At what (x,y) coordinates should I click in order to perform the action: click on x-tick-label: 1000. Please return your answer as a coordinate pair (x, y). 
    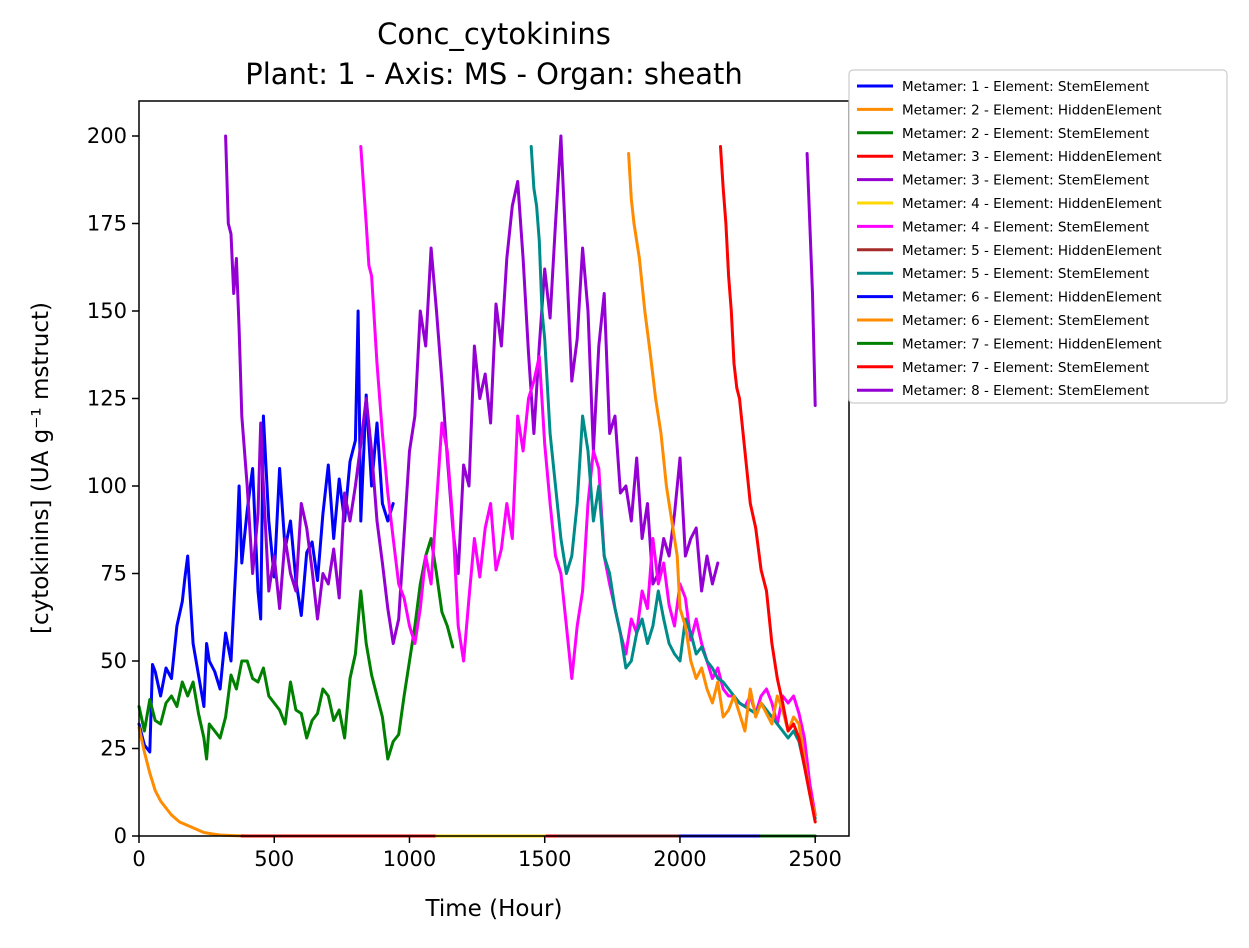
    Looking at the image, I should click on (409, 859).